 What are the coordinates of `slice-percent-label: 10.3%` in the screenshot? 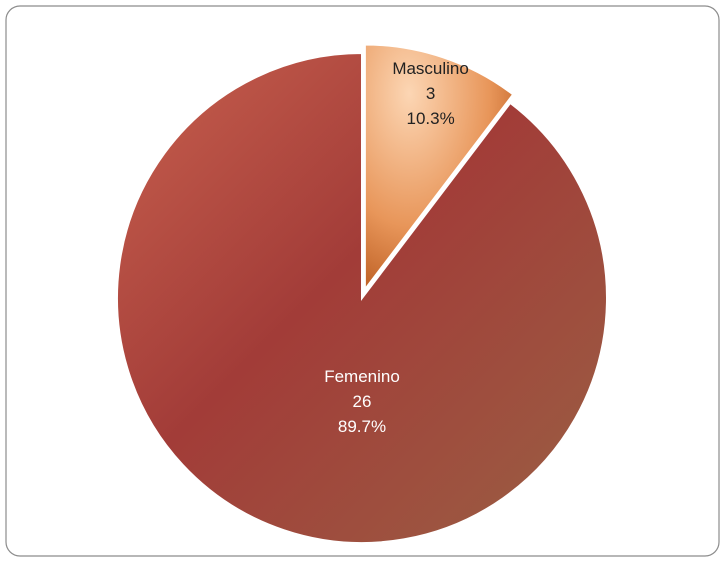 It's located at (430, 118).